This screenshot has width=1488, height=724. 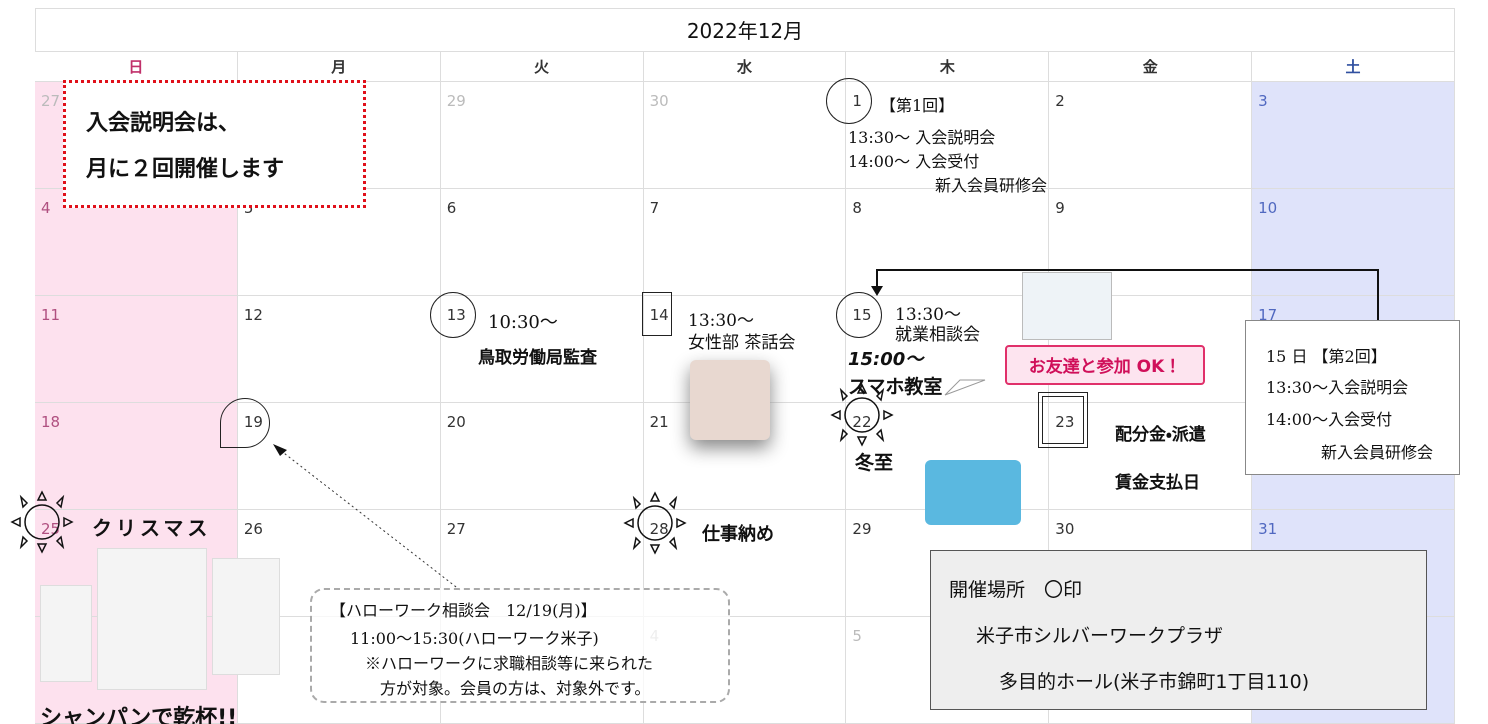 What do you see at coordinates (1154, 682) in the screenshot?
I see `venue-text: 多目的ホール(米子市錦町1丁目110)` at bounding box center [1154, 682].